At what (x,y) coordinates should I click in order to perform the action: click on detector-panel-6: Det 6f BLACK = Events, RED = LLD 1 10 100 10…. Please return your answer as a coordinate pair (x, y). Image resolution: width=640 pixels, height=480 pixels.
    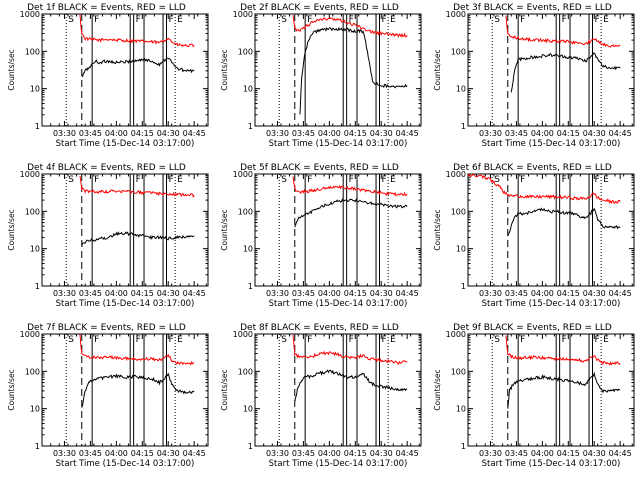
    Looking at the image, I should click on (534, 236).